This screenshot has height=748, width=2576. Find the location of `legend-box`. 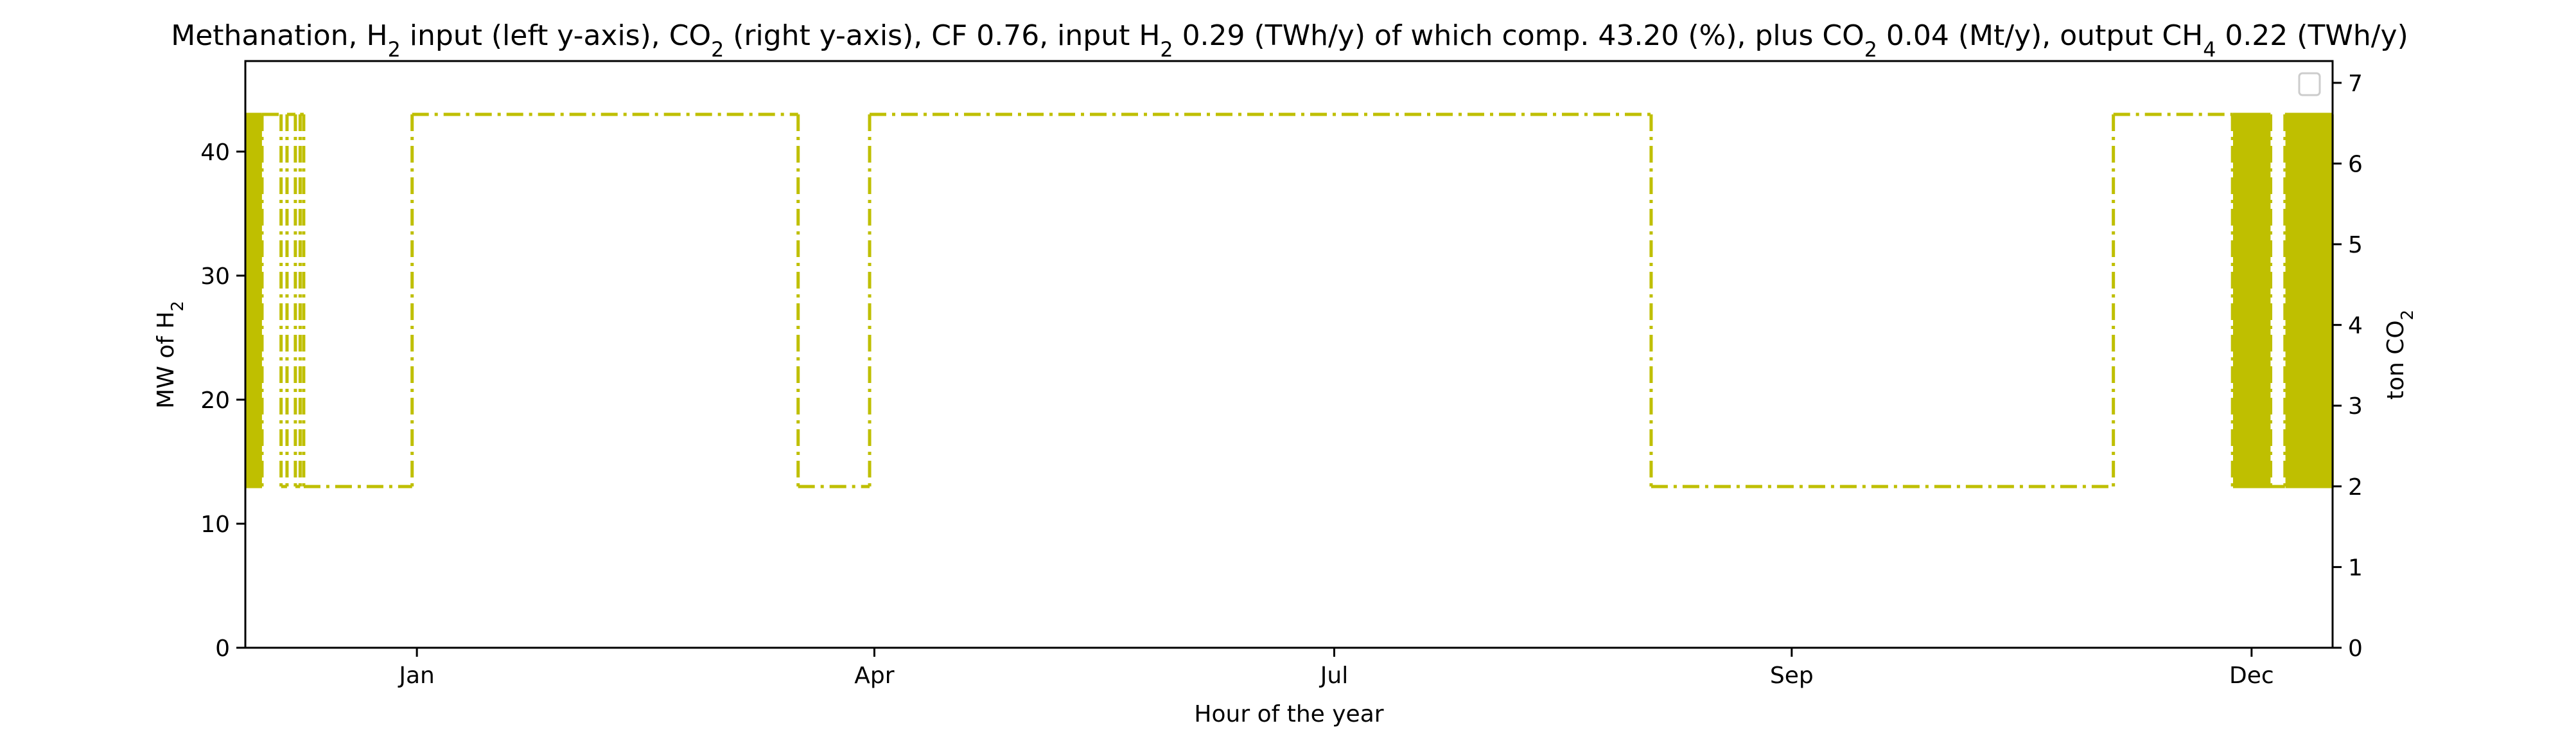

legend-box is located at coordinates (2309, 84).